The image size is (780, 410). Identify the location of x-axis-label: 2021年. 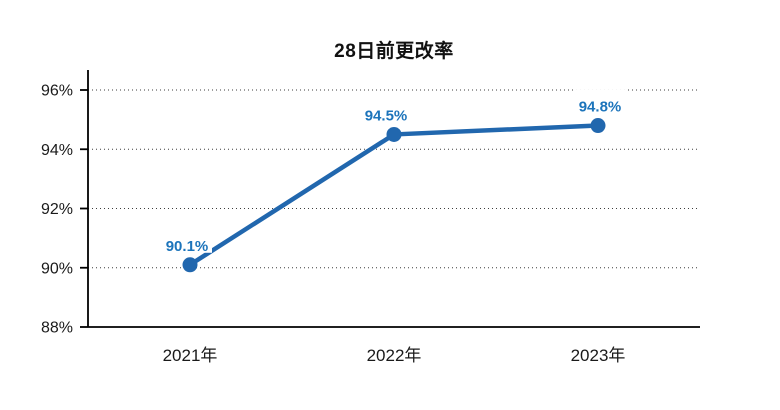
(190, 355).